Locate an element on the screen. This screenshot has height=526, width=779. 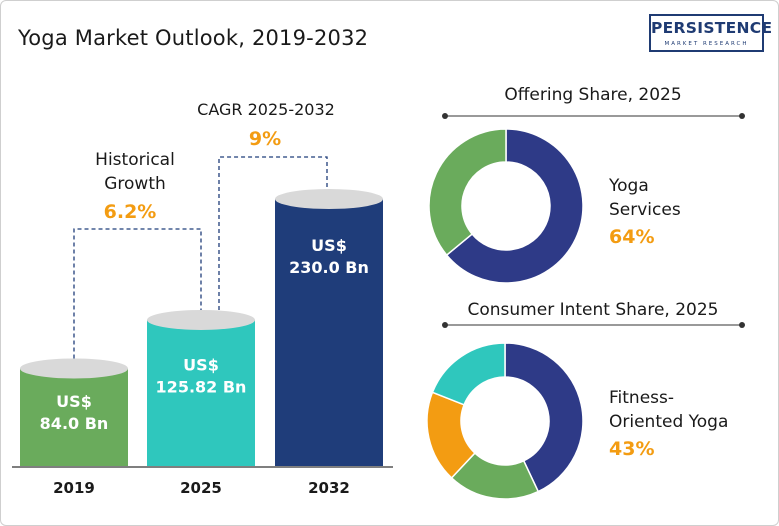
bar-top-2025 is located at coordinates (201, 319).